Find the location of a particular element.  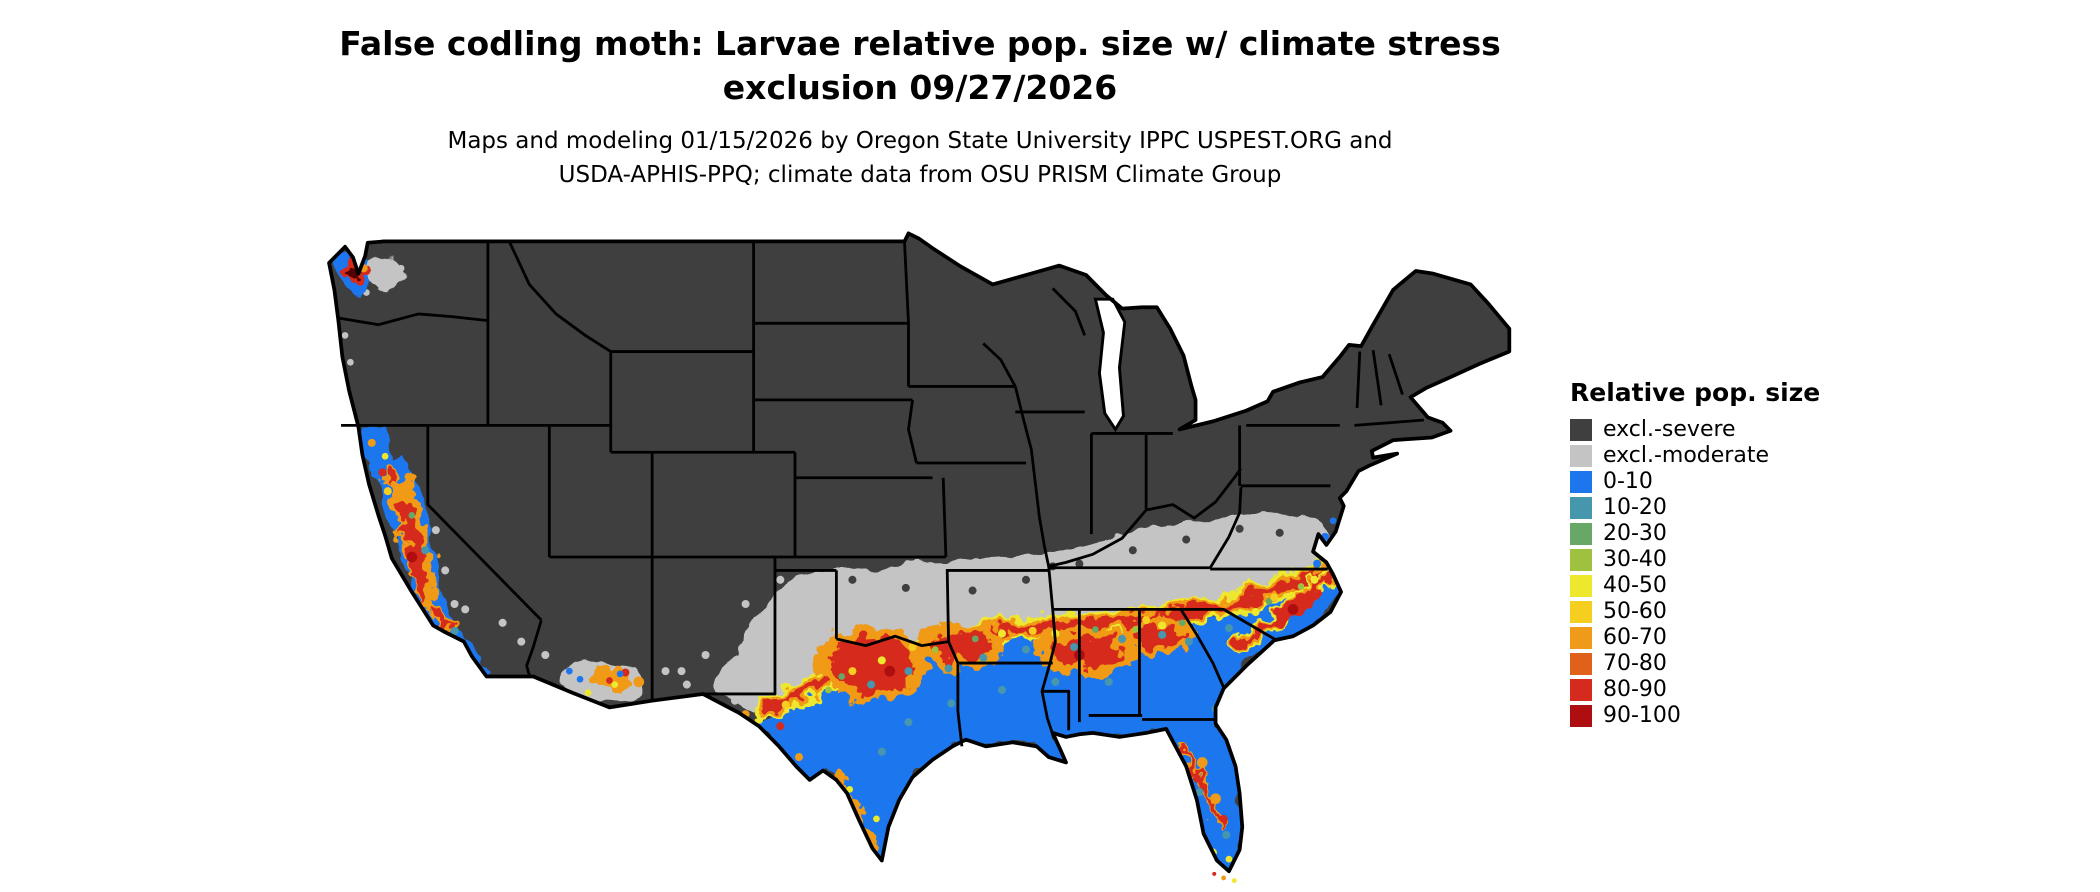

legend-item: 0-10 is located at coordinates (1695, 482).